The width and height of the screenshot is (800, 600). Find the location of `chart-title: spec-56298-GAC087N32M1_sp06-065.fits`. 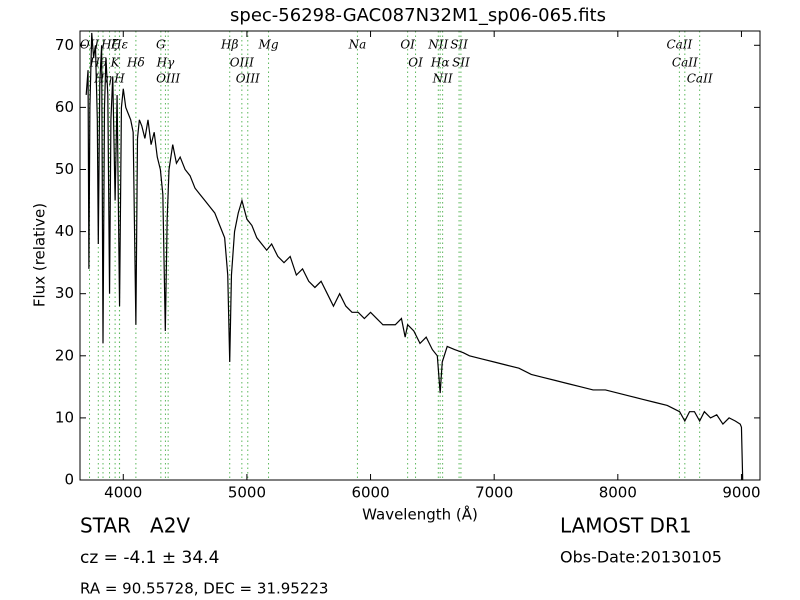

chart-title: spec-56298-GAC087N32M1_sp06-065.fits is located at coordinates (418, 15).